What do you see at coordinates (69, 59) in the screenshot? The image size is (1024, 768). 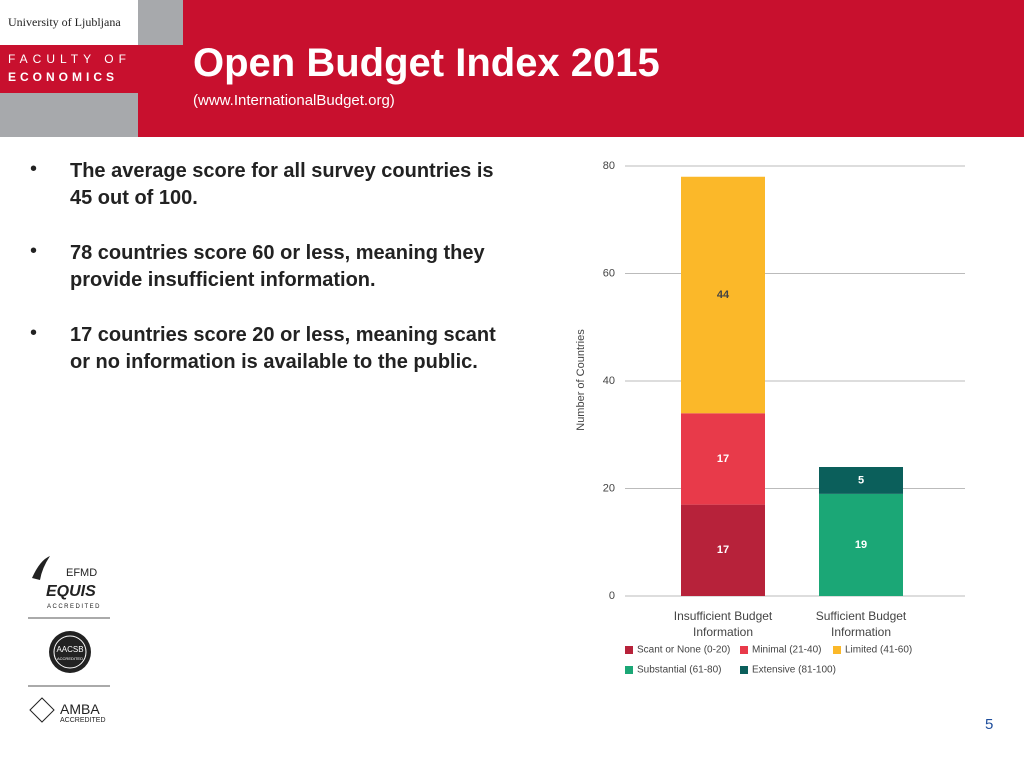 I see `faculty-line: FACULTY OF` at bounding box center [69, 59].